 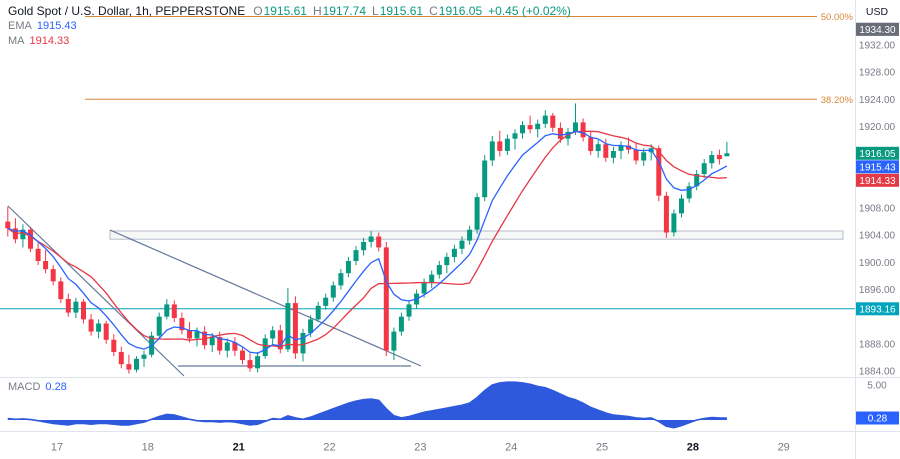 I want to click on fib-level-label: 38.20%, so click(x=837, y=100).